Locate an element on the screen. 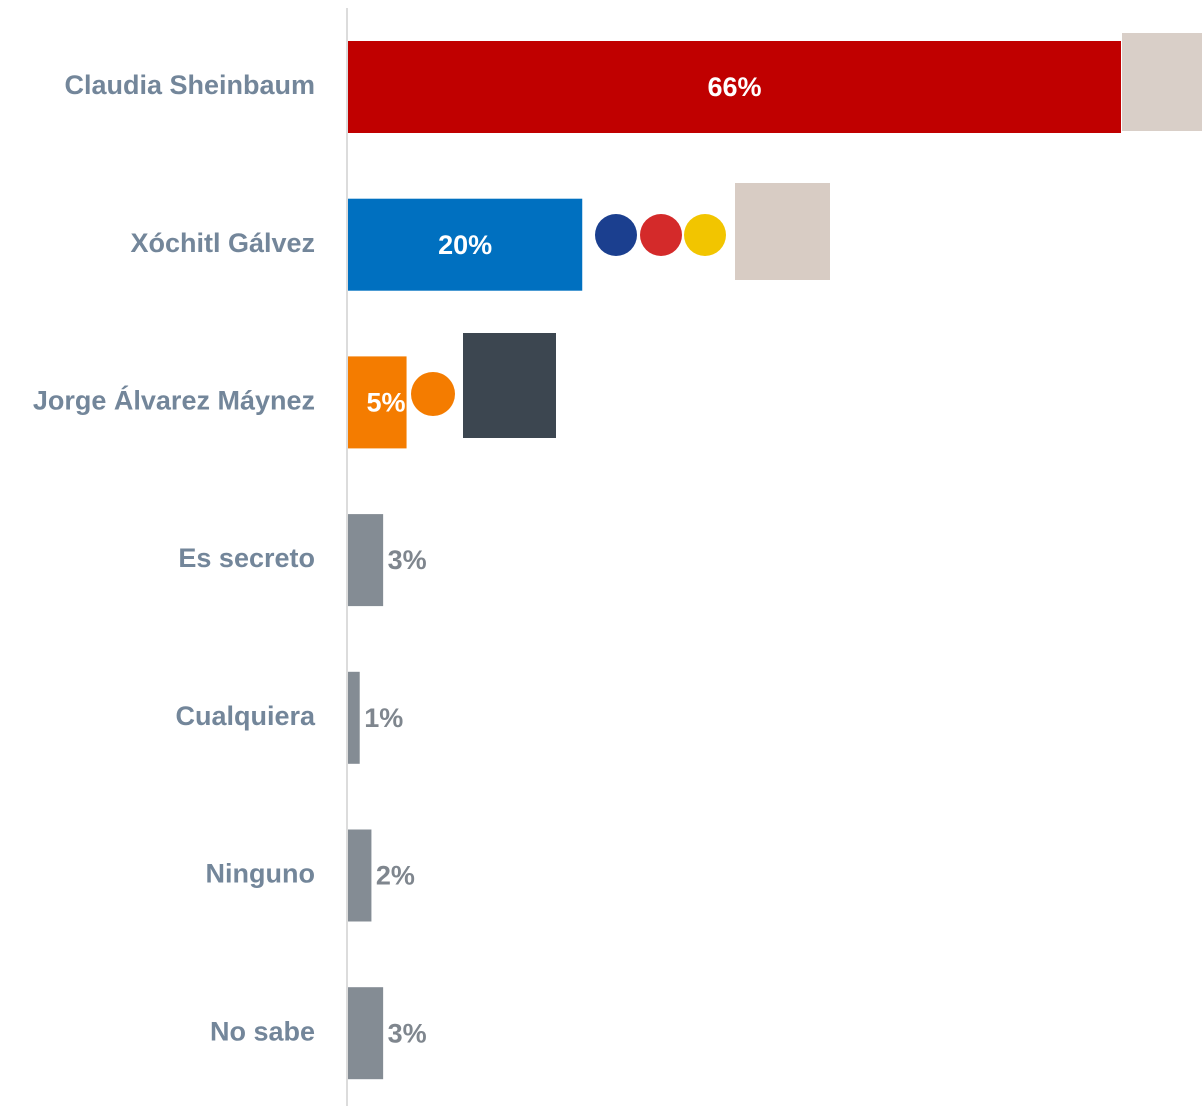  value-label: 20% is located at coordinates (465, 245).